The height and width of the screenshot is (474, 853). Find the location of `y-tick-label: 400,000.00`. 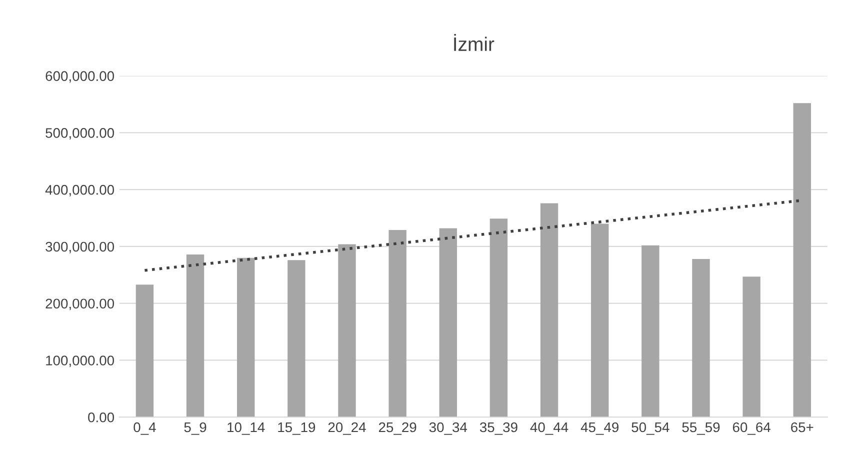

y-tick-label: 400,000.00 is located at coordinates (79, 190).